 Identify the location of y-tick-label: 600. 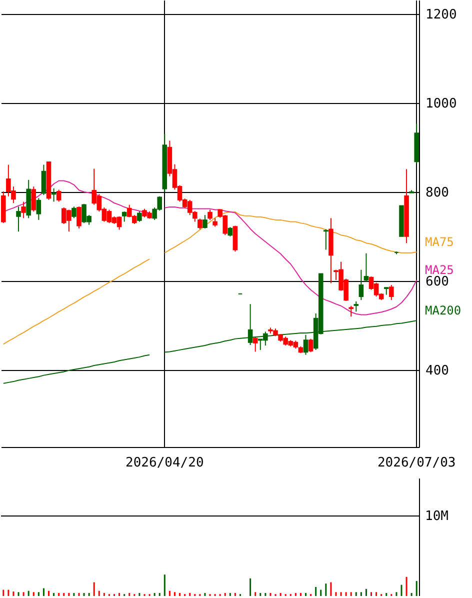
(437, 282).